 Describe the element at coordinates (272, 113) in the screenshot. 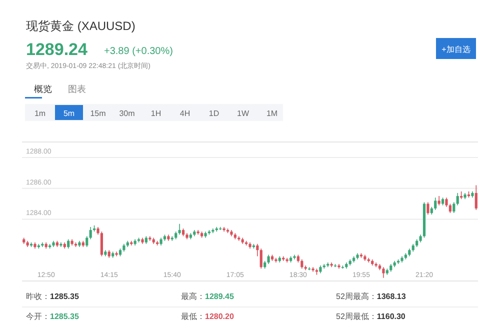

I see `text: 1M` at that location.